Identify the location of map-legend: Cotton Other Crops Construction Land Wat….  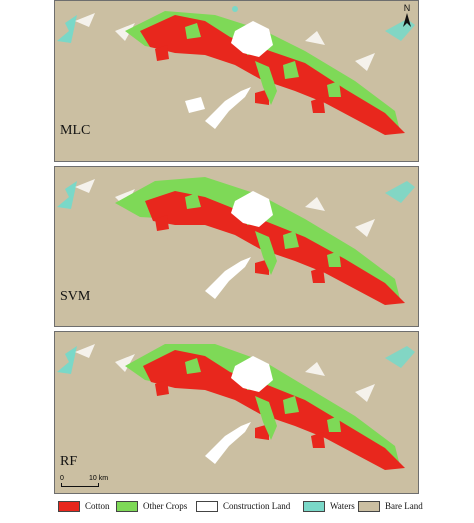
(265, 509).